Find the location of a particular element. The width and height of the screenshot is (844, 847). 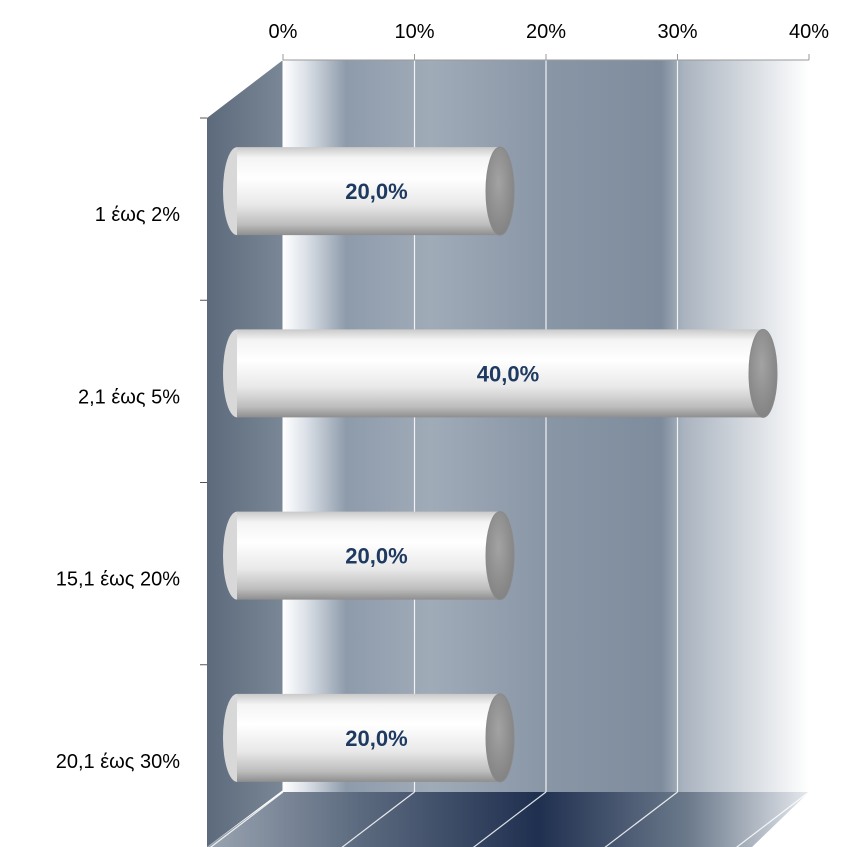

x-tick-label: 30% is located at coordinates (677, 32).